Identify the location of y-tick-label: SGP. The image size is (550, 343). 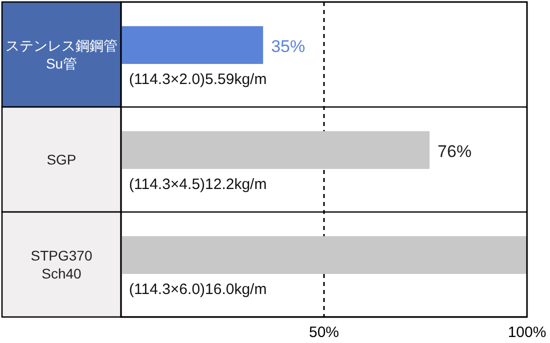
(61, 160).